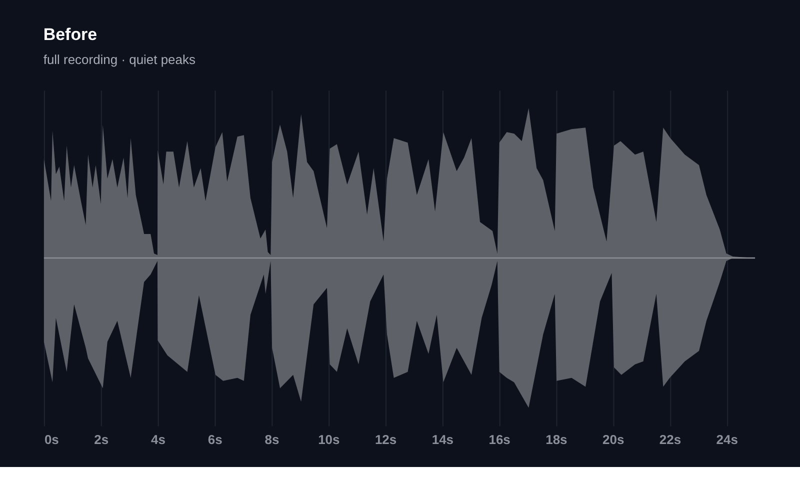 This screenshot has height=500, width=800. What do you see at coordinates (385, 440) in the screenshot?
I see `x-tick-label: 12s` at bounding box center [385, 440].